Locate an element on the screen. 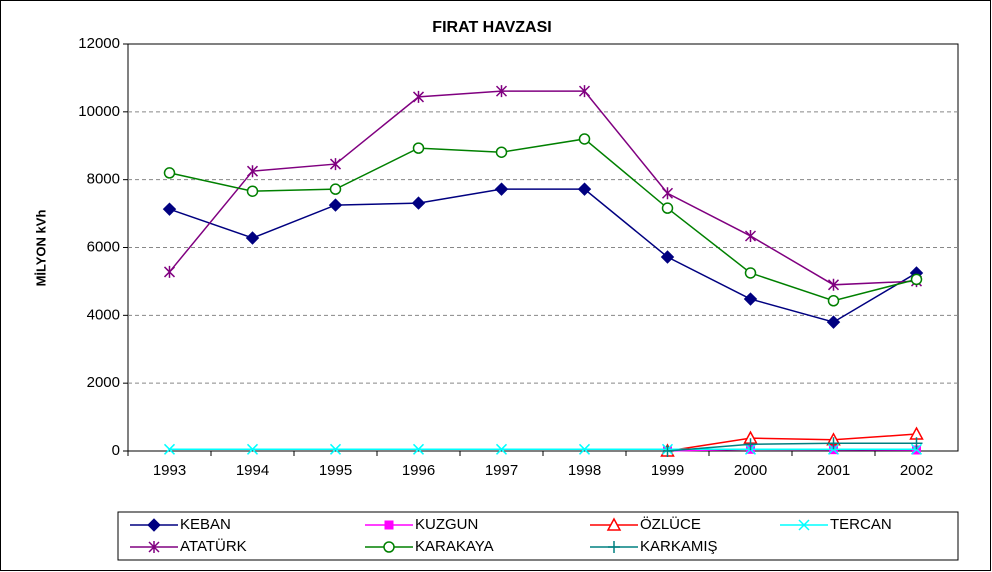 This screenshot has height=572, width=992. legend-label: ATATÜRK is located at coordinates (213, 546).